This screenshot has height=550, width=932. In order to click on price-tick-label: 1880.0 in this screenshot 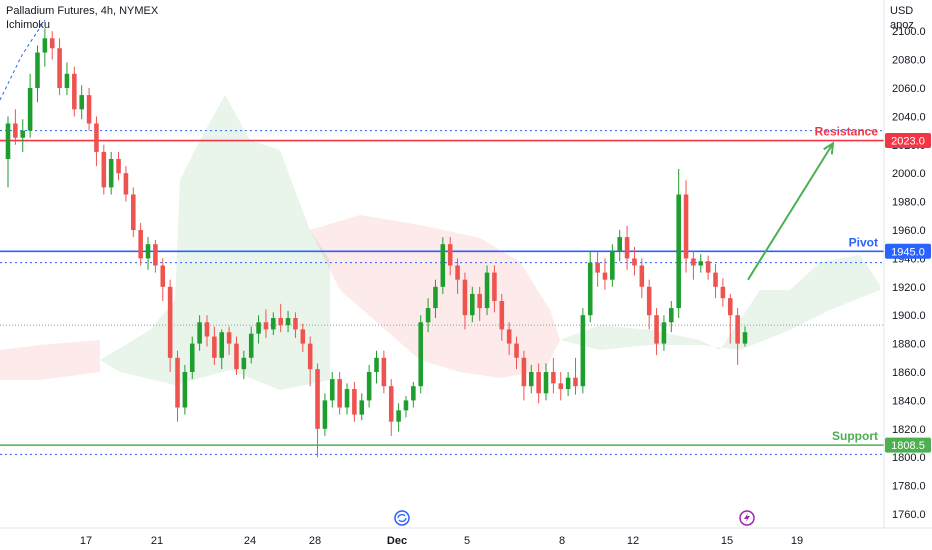, I will do `click(909, 345)`.